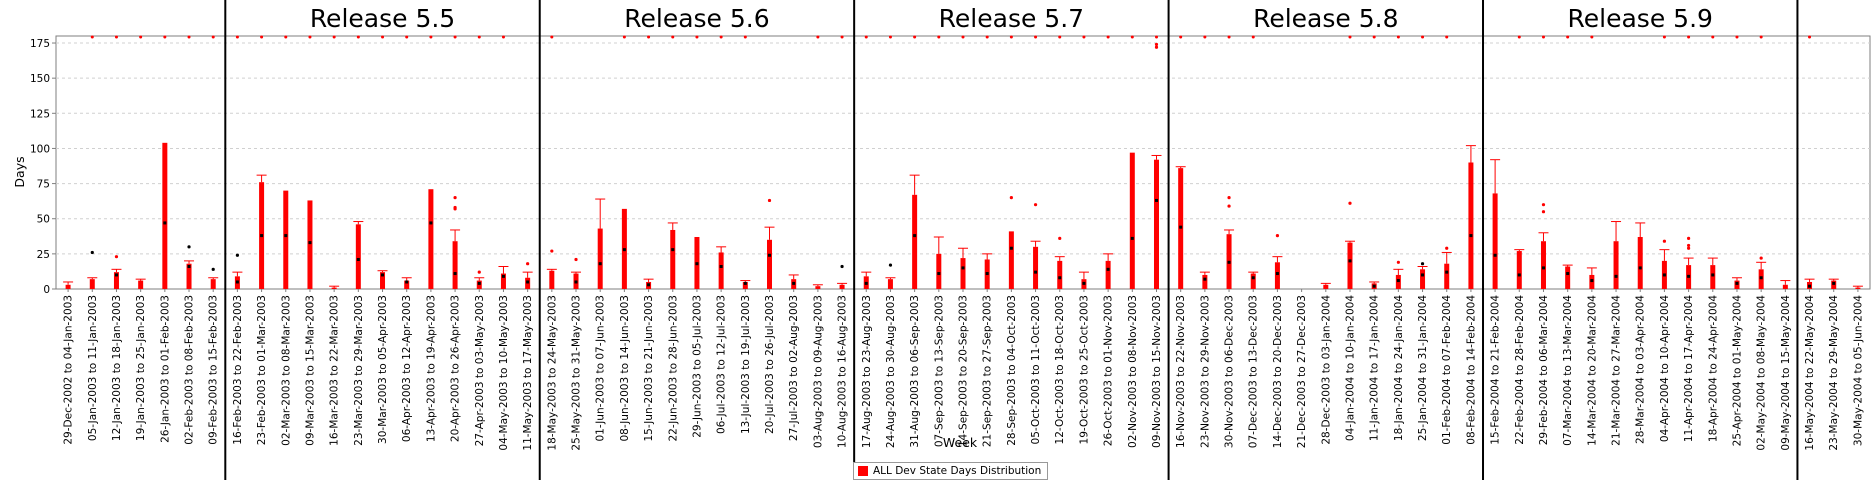  Describe the element at coordinates (1786, 373) in the screenshot. I see `x-tick-label: 09-May-2004 to 15-May-2004` at that location.